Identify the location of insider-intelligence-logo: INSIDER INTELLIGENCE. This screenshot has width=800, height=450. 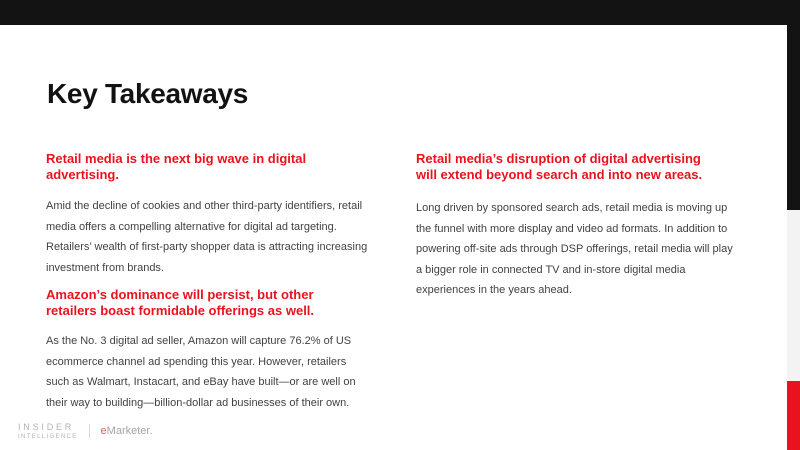
(48, 431).